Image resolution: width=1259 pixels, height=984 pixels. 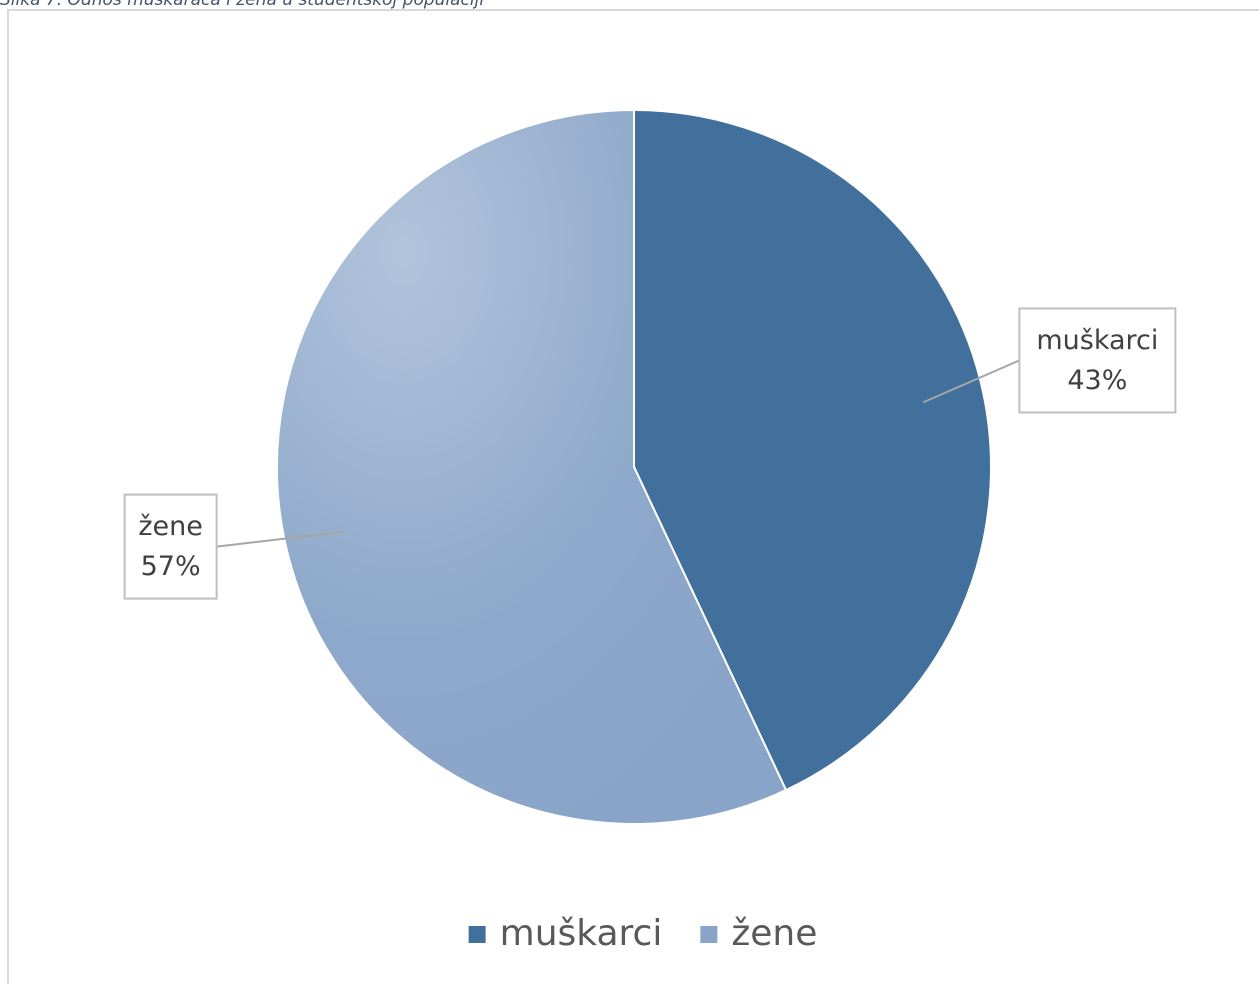 What do you see at coordinates (1097, 340) in the screenshot?
I see `data-label-category: muškarci` at bounding box center [1097, 340].